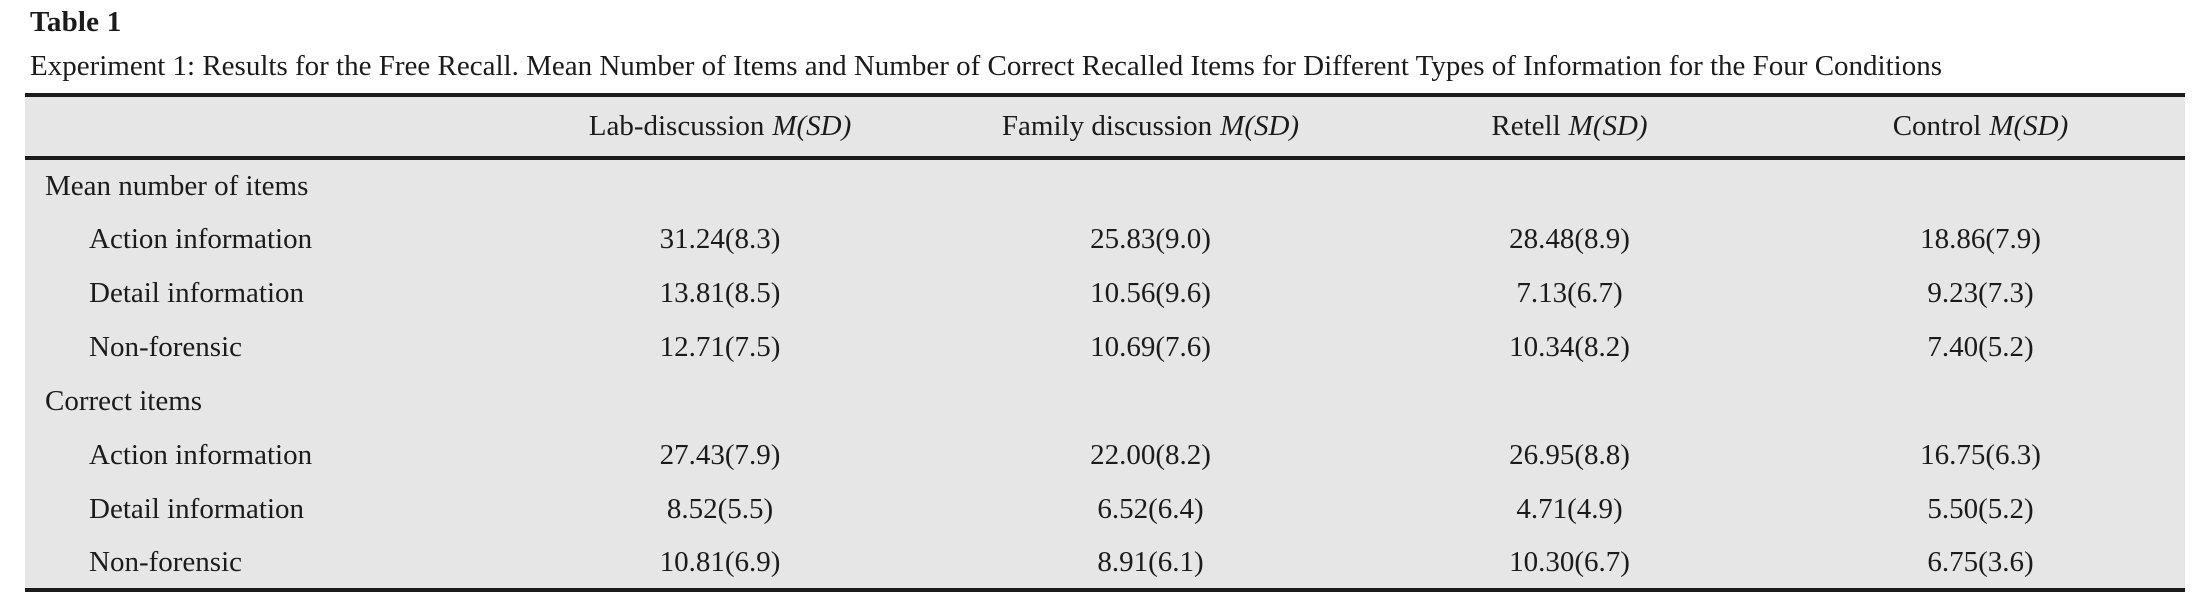 Image resolution: width=2200 pixels, height=612 pixels. Describe the element at coordinates (1569, 292) in the screenshot. I see `cell-value: 7.13(6.7)` at that location.